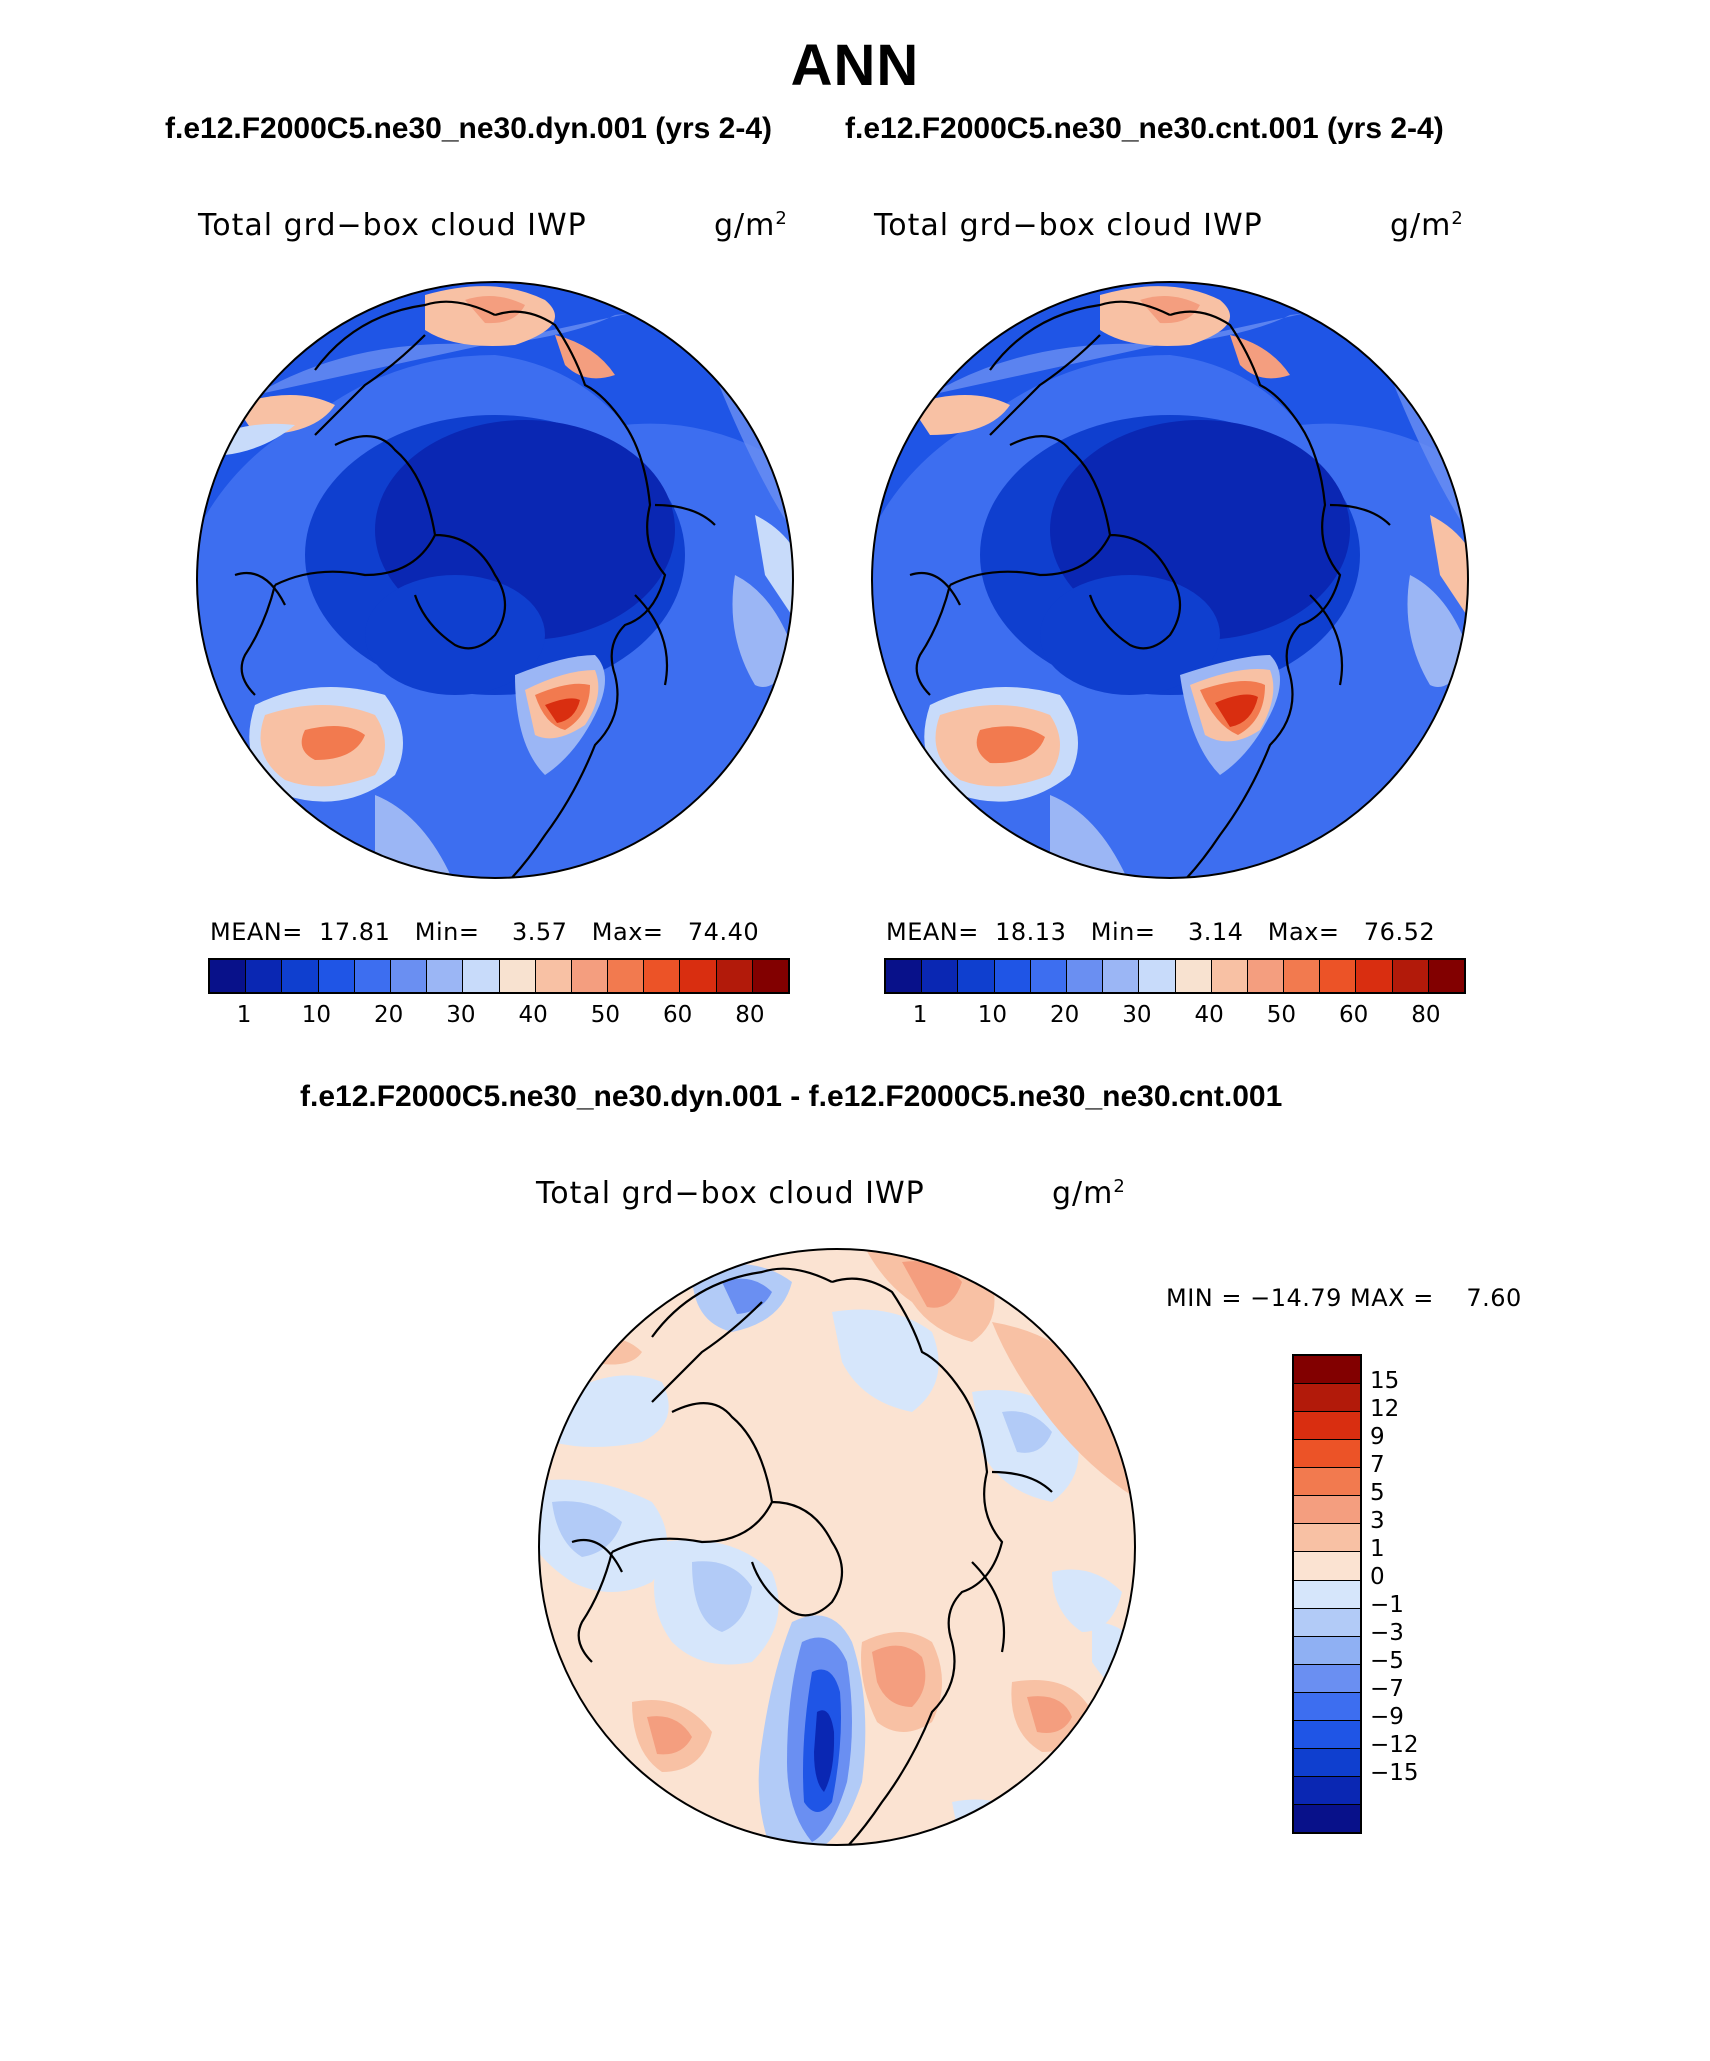 The image size is (1710, 2061). Describe the element at coordinates (1387, 1633) in the screenshot. I see `diff-colorbar-tick-label: −3` at that location.